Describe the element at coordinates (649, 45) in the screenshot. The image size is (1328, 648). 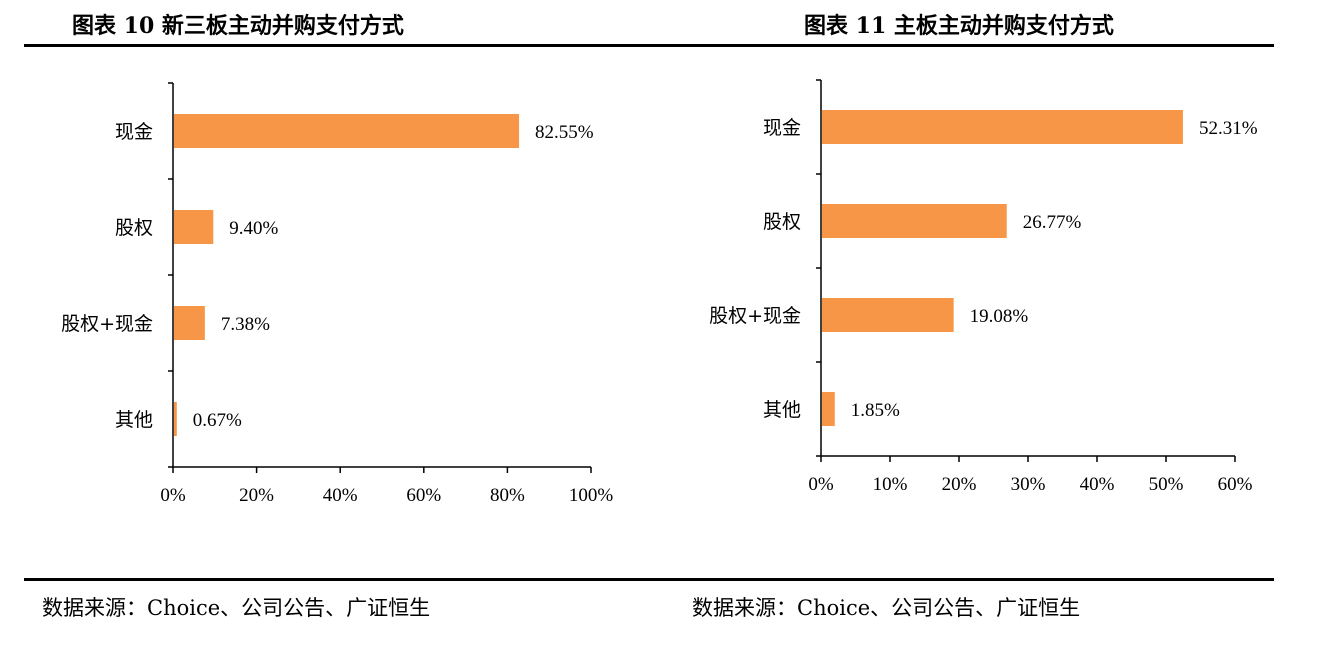
I see `top-rule` at that location.